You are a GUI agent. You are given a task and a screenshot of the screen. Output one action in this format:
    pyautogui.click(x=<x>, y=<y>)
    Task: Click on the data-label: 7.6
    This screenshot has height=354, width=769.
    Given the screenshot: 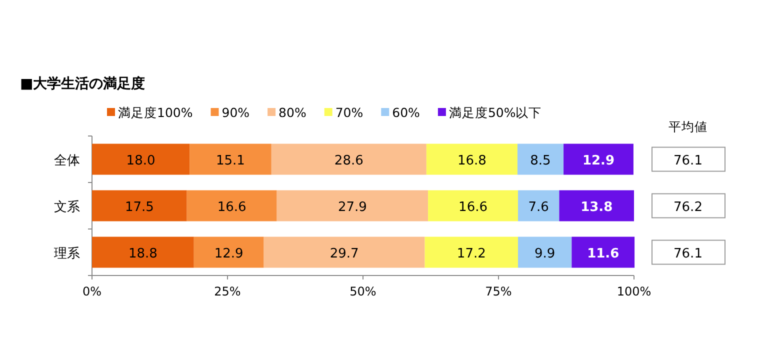 What is the action you would take?
    pyautogui.click(x=538, y=207)
    